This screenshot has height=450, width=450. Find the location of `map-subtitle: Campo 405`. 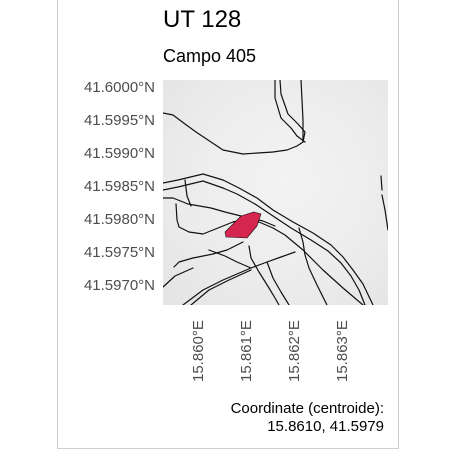

map-subtitle: Campo 405 is located at coordinates (210, 56).